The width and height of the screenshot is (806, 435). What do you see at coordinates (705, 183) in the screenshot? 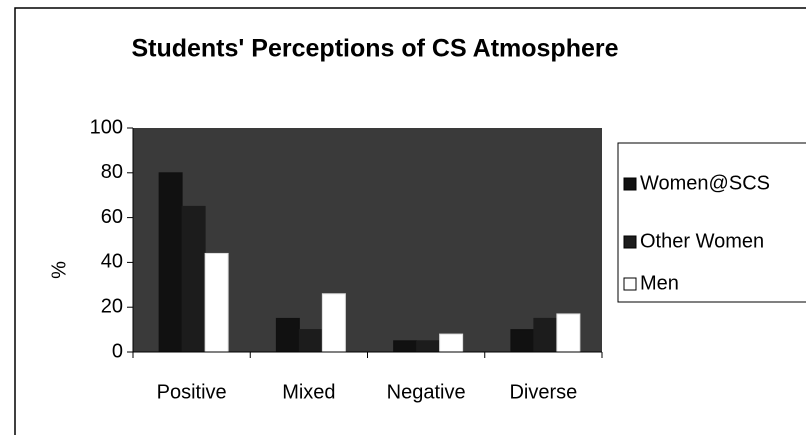
I see `legend-label: Women@SCS` at bounding box center [705, 183].